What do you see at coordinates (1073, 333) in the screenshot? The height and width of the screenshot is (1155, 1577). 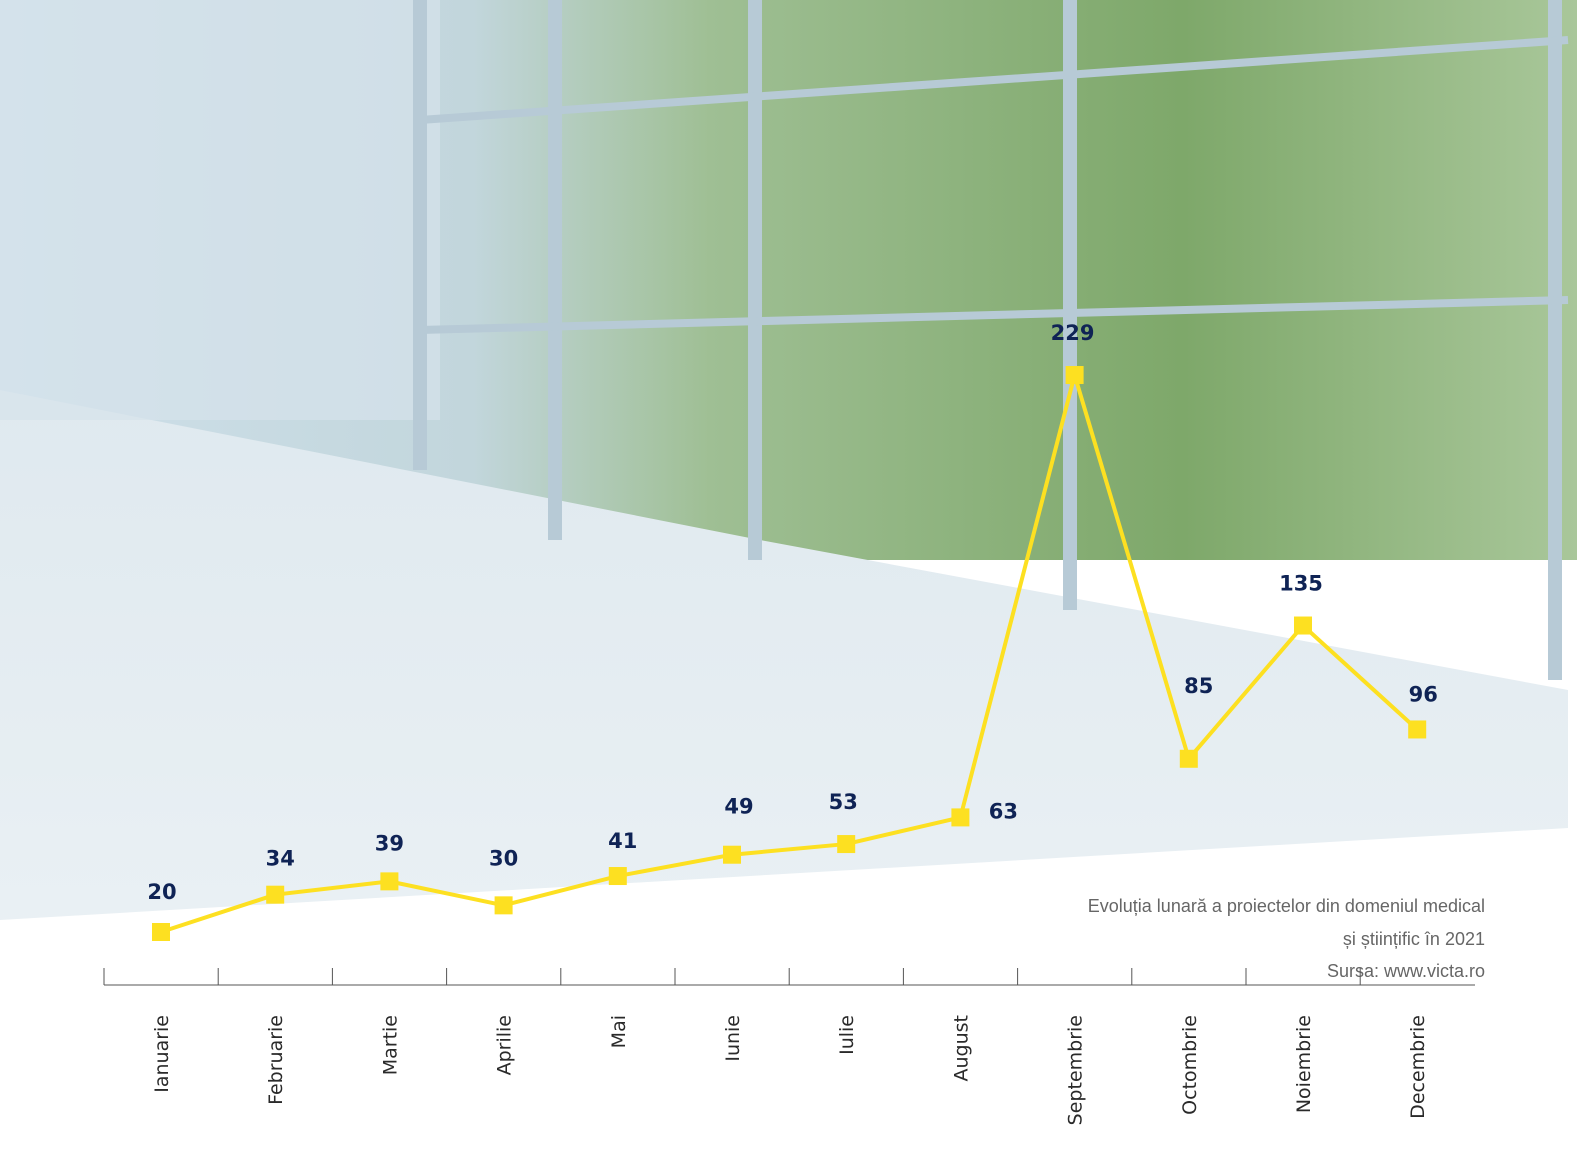 I see `data-label: 229` at bounding box center [1073, 333].